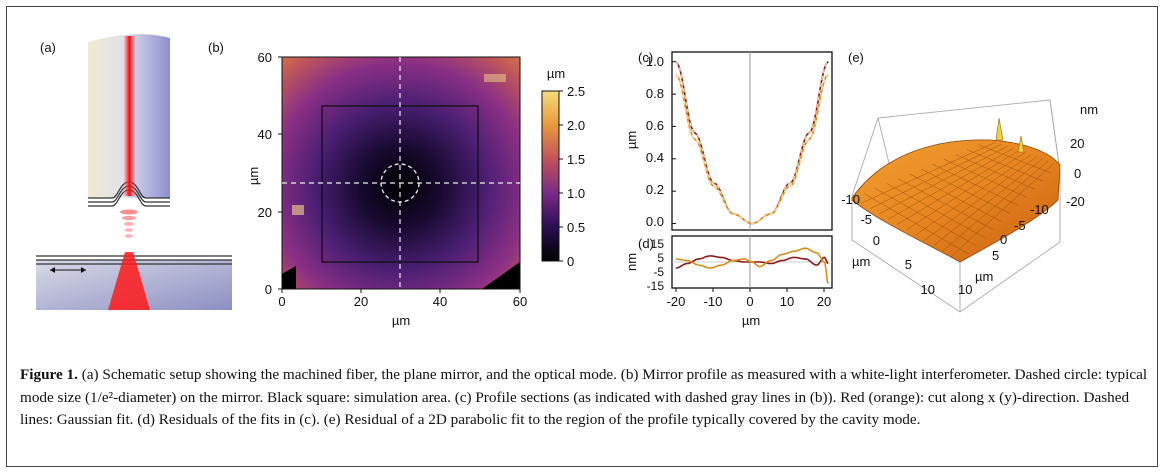  I want to click on d-xtick: -20, so click(676, 301).